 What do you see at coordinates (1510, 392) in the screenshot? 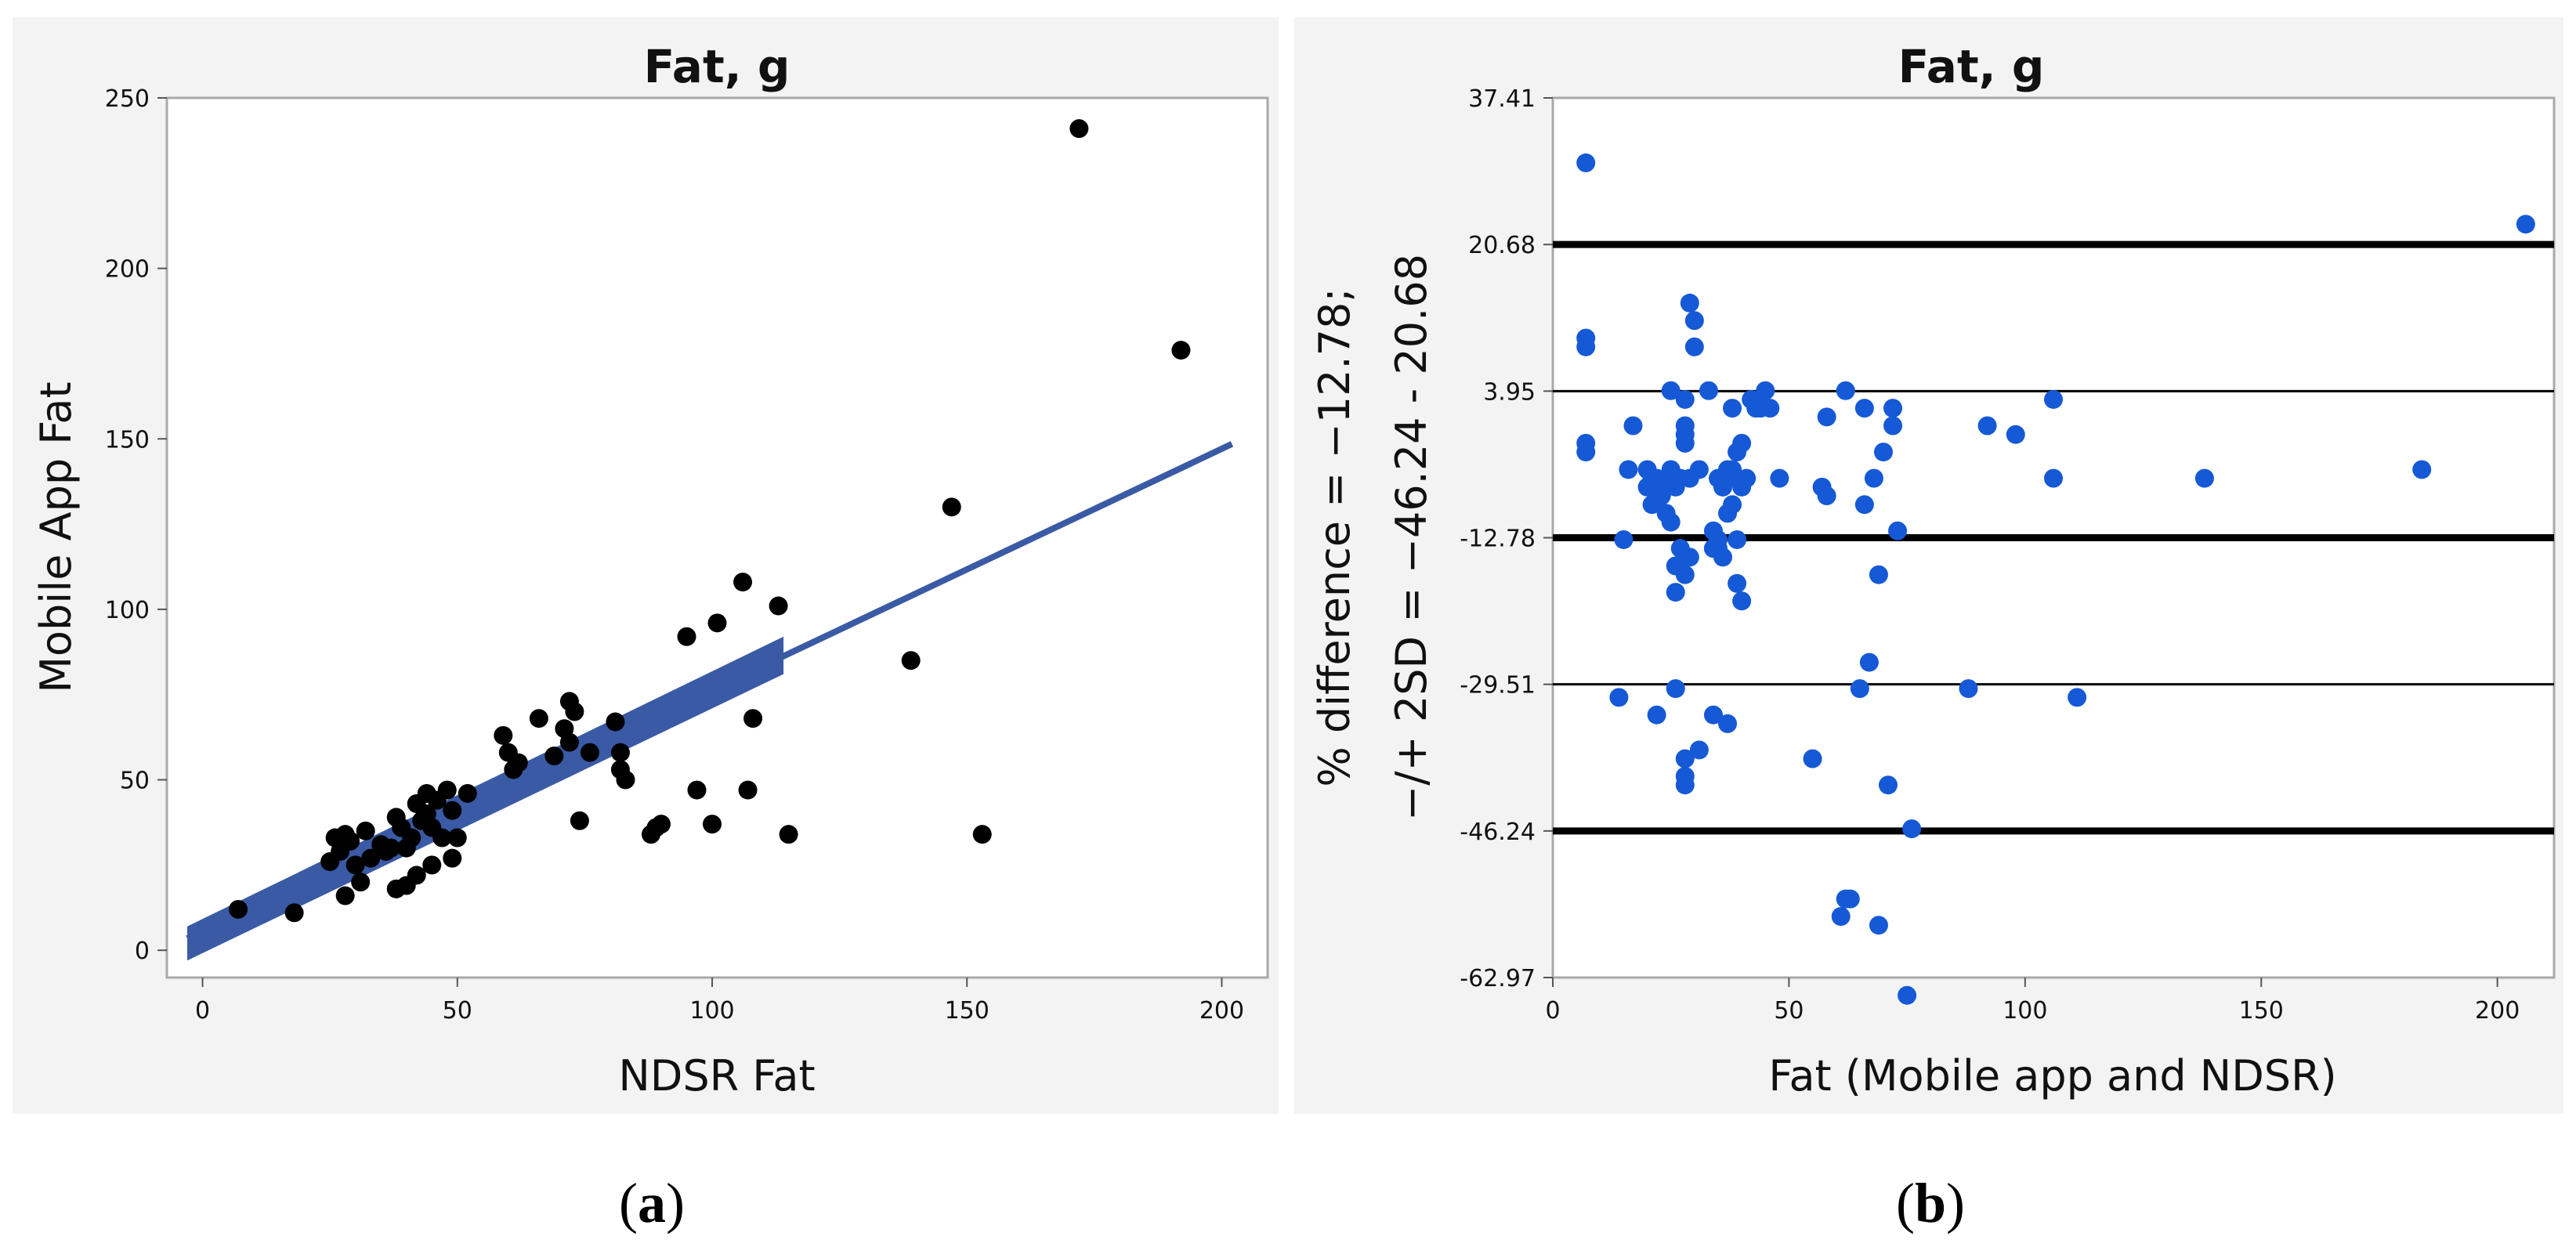
I see `y-tick-label: 3.95` at bounding box center [1510, 392].